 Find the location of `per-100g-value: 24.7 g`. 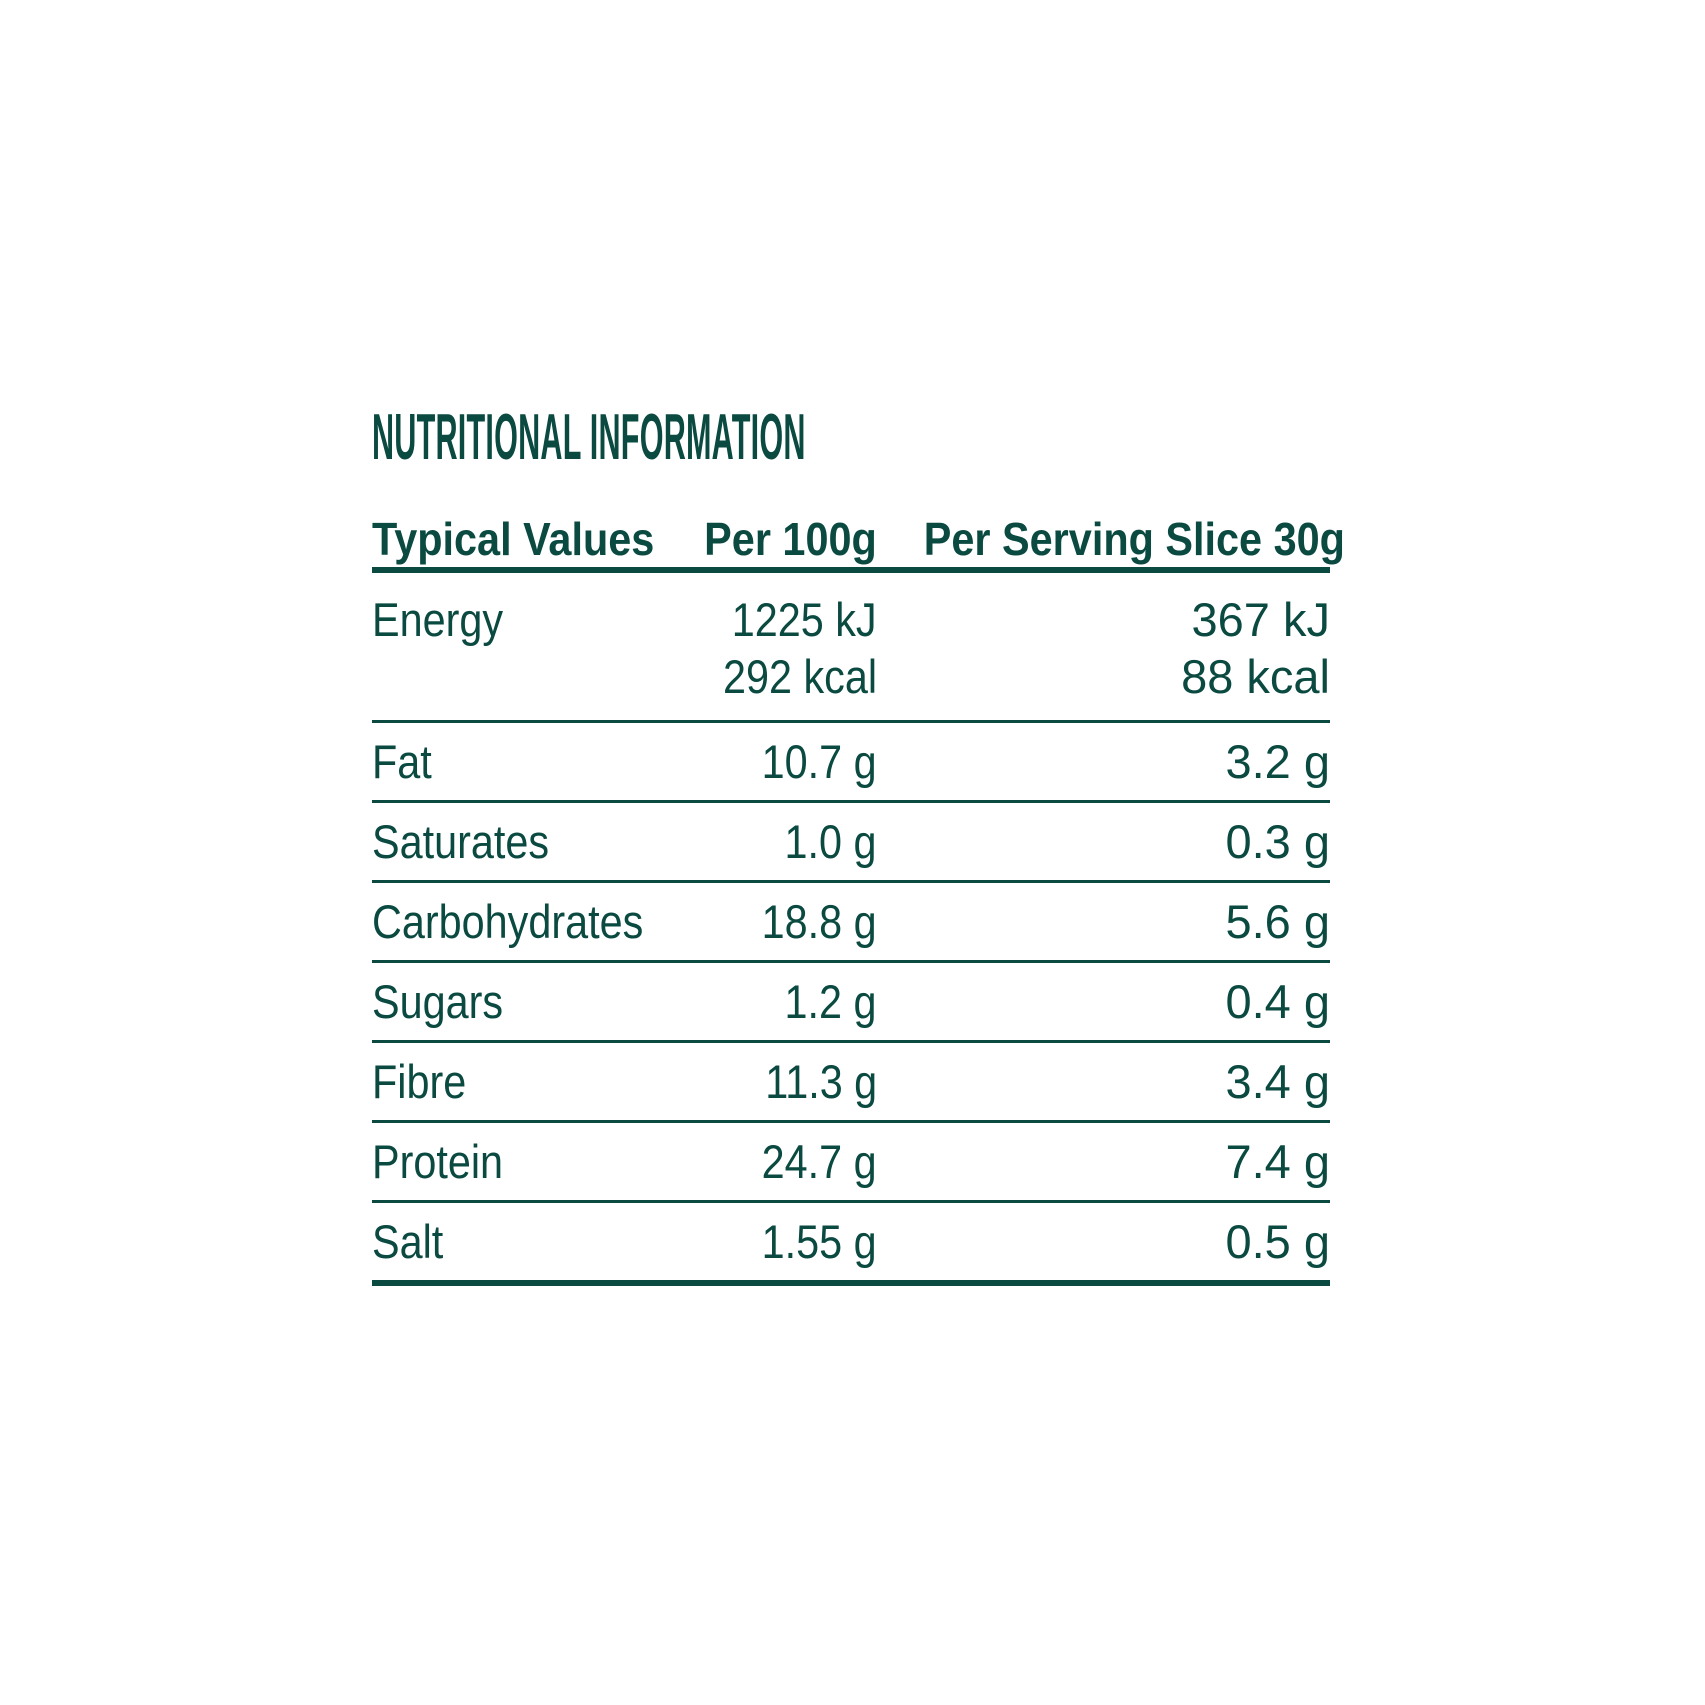

per-100g-value: 24.7 g is located at coordinates (819, 1161).